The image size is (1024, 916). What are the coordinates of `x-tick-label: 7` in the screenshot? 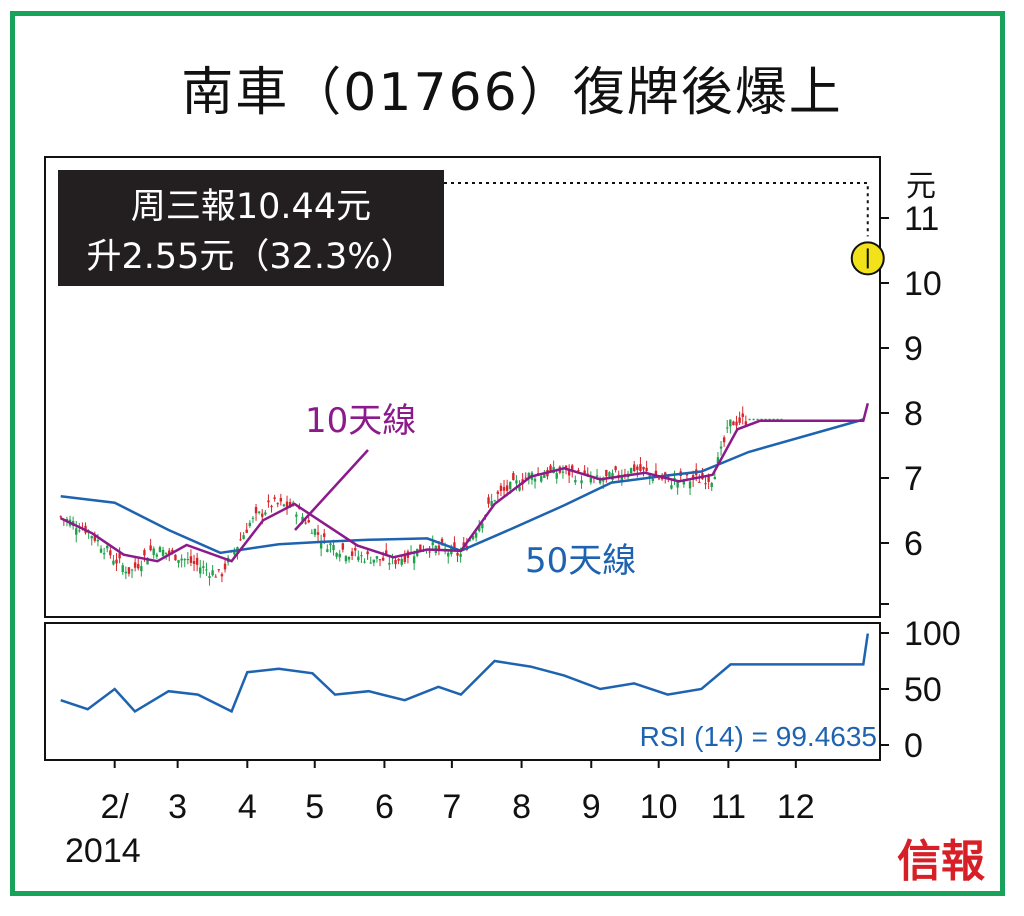 It's located at (451, 807).